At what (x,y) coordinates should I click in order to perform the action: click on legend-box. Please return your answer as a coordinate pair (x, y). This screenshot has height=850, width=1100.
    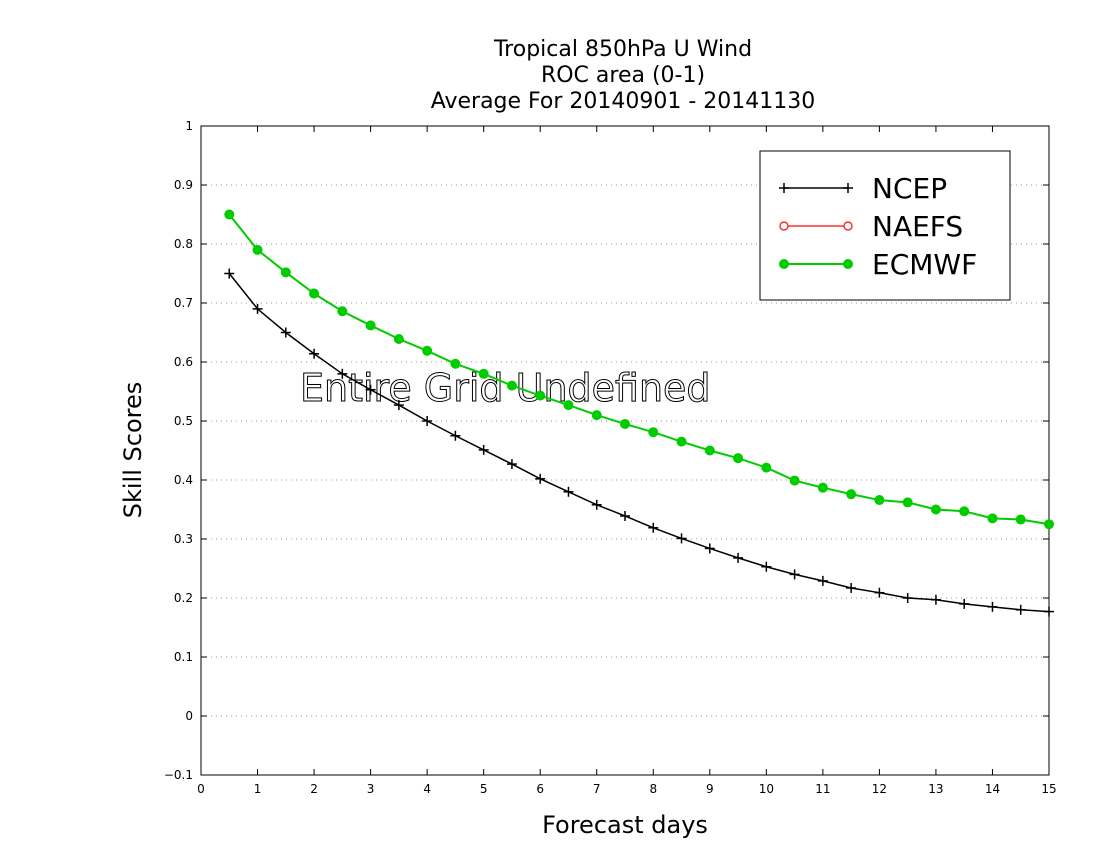
    Looking at the image, I should click on (885, 225).